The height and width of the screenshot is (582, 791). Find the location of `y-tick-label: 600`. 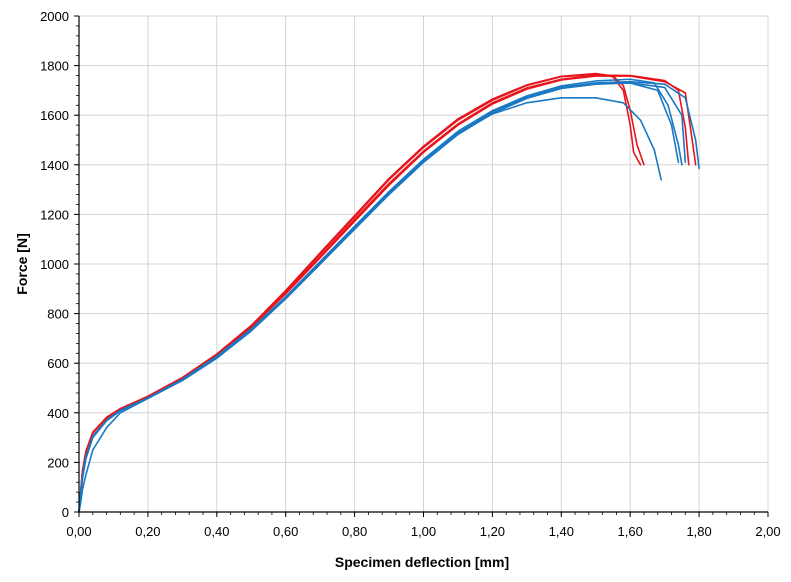

y-tick-label: 600 is located at coordinates (58, 363).